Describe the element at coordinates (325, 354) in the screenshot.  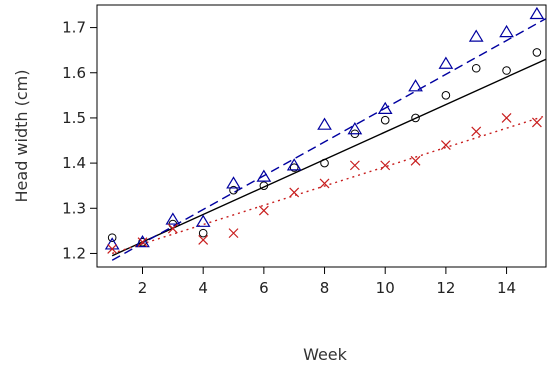
I see `x-axis-label: Week` at that location.